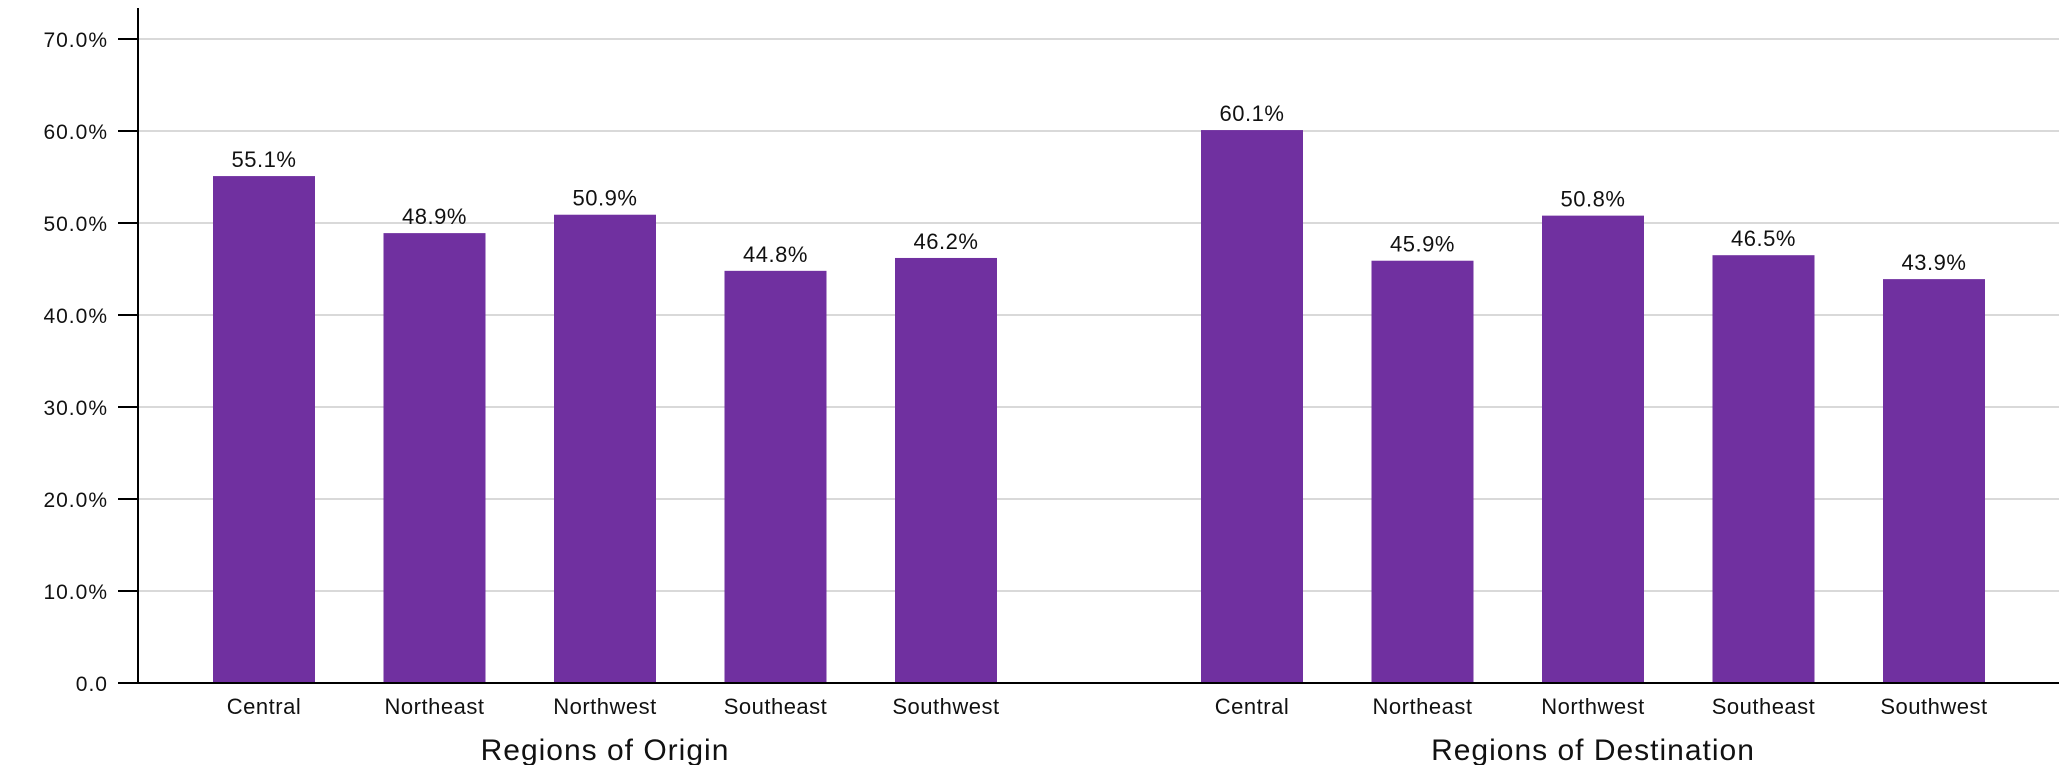 The width and height of the screenshot is (2059, 765). Describe the element at coordinates (75, 316) in the screenshot. I see `y-tick-label: 40.0%` at that location.